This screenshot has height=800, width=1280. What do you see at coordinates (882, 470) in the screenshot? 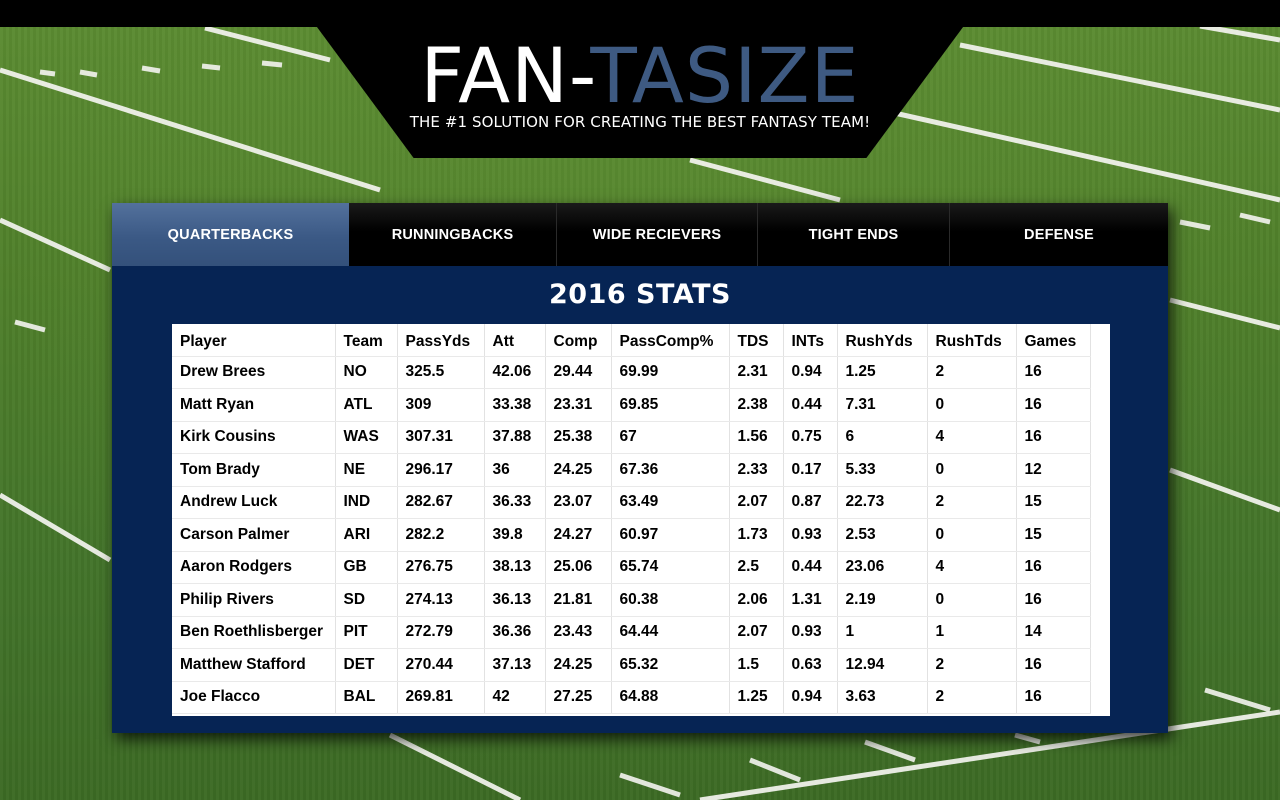
I see `stat-cell: 5.33` at bounding box center [882, 470].